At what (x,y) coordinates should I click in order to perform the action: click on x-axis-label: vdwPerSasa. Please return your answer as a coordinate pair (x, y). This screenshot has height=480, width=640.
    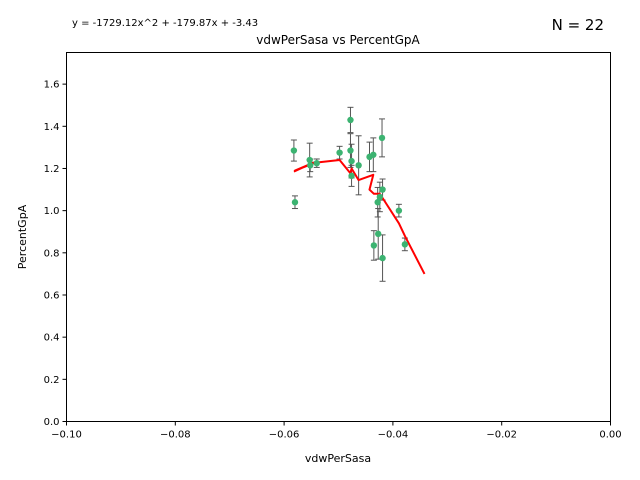
    Looking at the image, I should click on (338, 458).